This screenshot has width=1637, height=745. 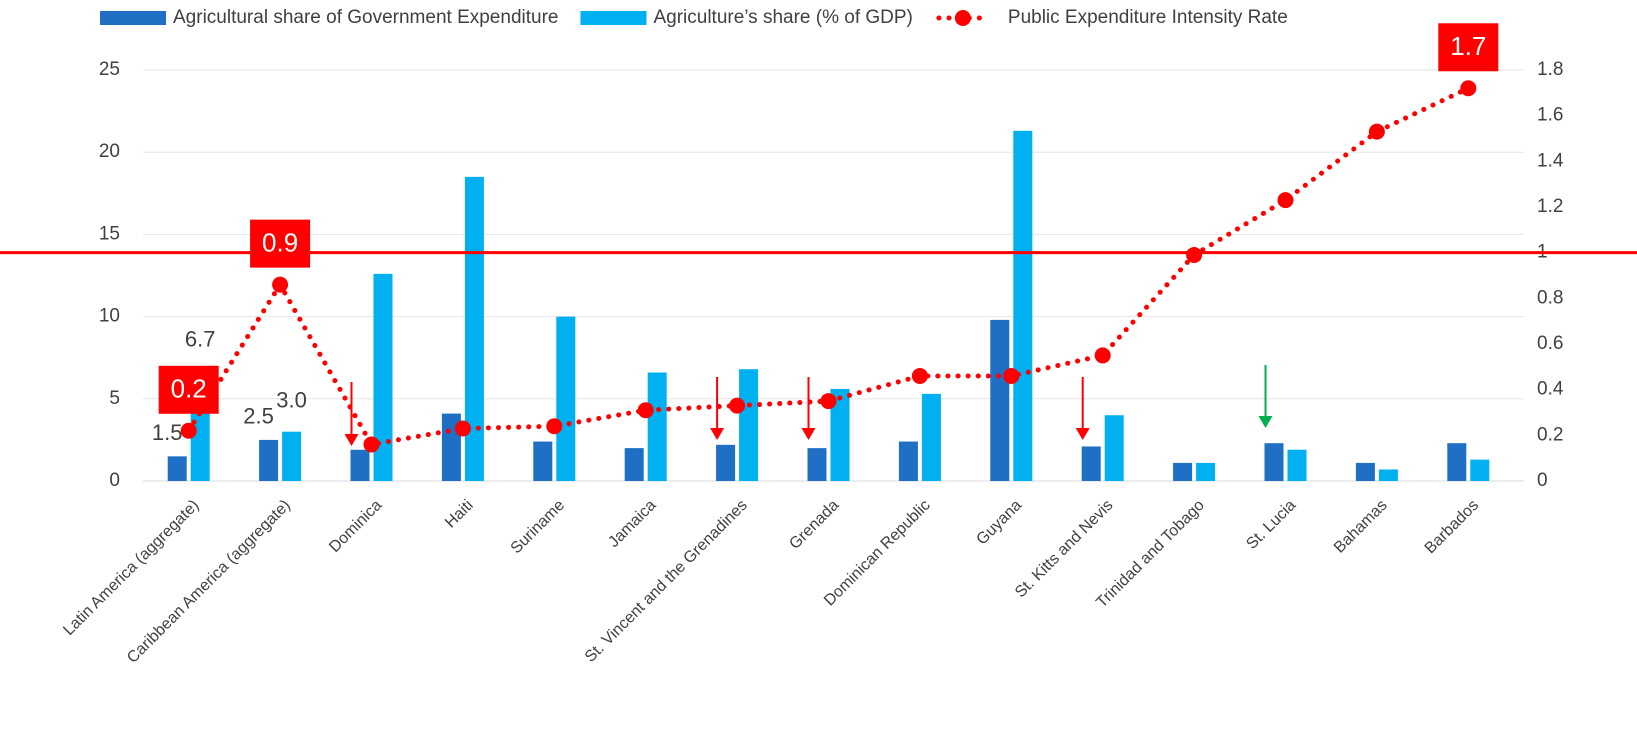 I want to click on y2-tick-label: 0.2, so click(x=1550, y=434).